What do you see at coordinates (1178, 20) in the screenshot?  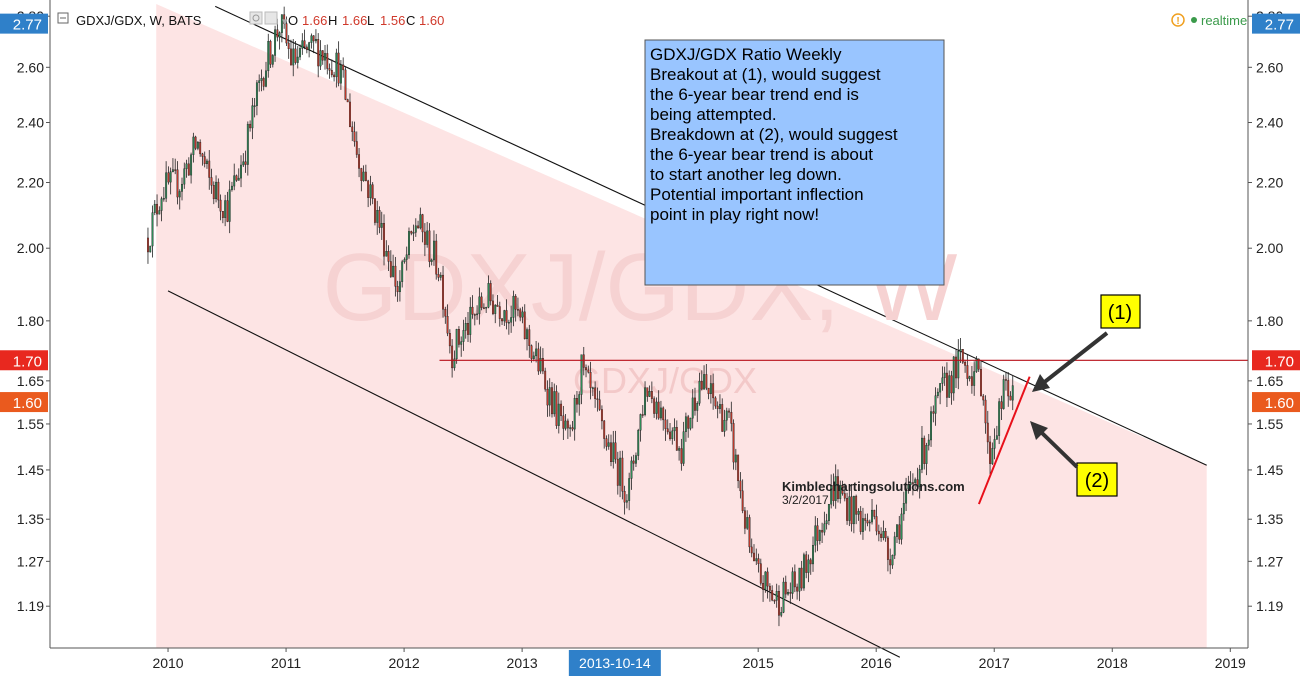 I see `alert-icon` at bounding box center [1178, 20].